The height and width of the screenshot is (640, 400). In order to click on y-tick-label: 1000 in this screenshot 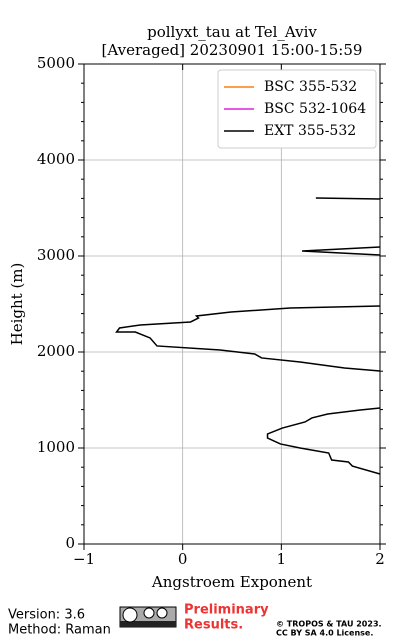, I will do `click(56, 447)`.